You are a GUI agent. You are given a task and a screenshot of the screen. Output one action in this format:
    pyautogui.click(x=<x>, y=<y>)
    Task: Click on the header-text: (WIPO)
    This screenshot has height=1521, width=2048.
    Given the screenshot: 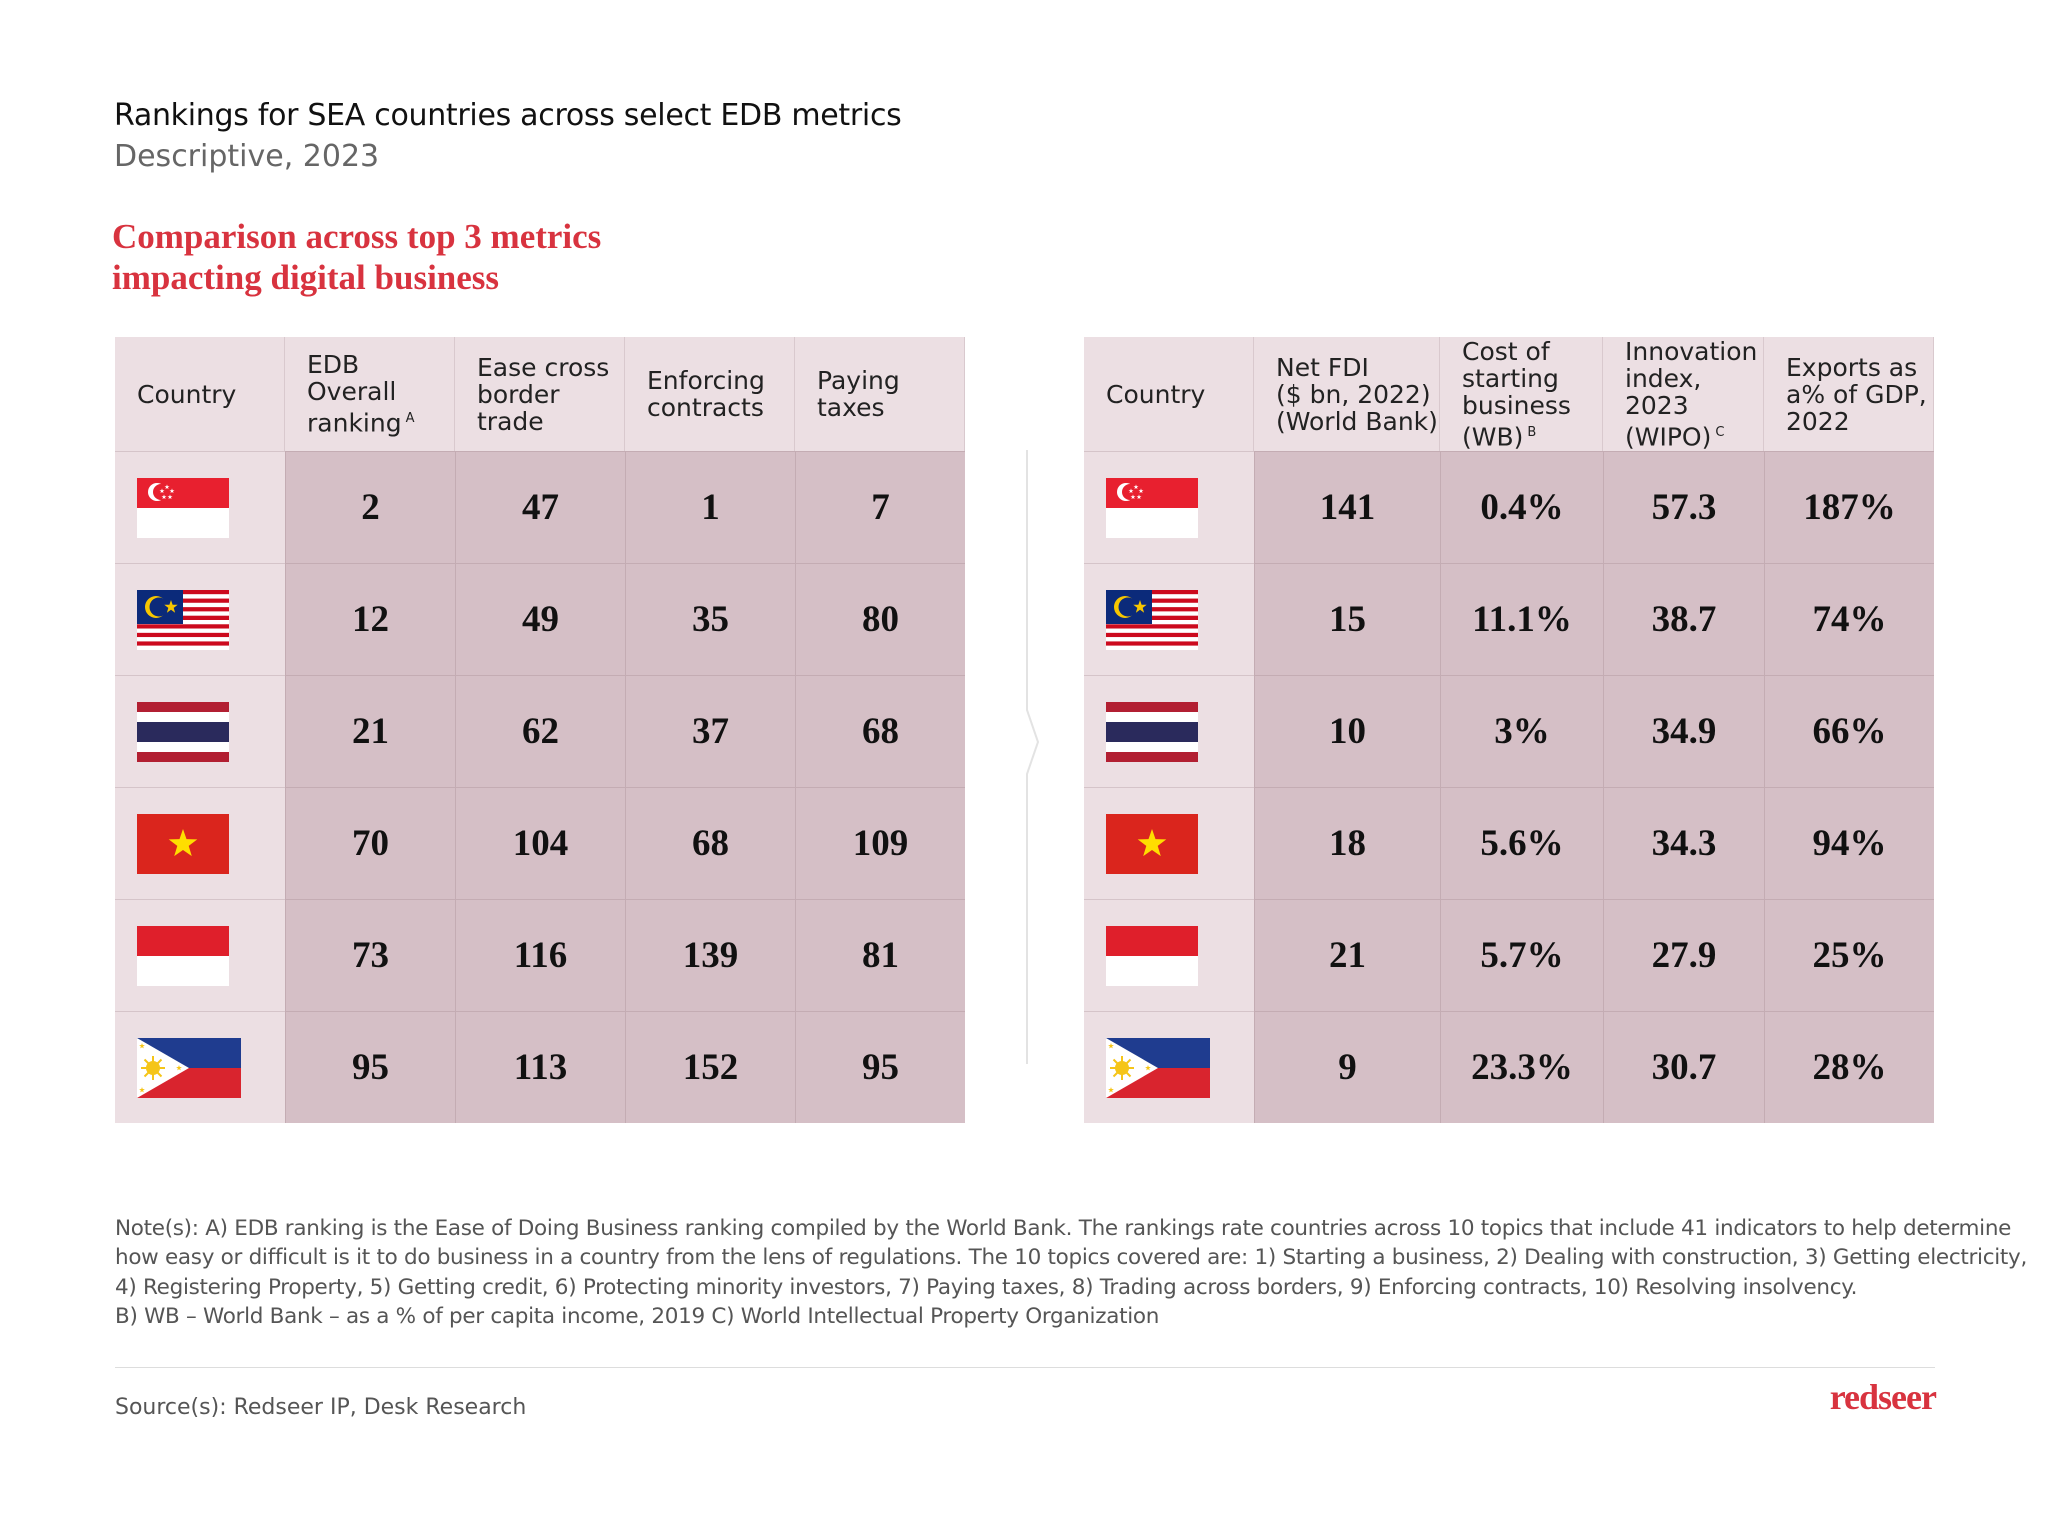 What is the action you would take?
    pyautogui.click(x=1668, y=437)
    